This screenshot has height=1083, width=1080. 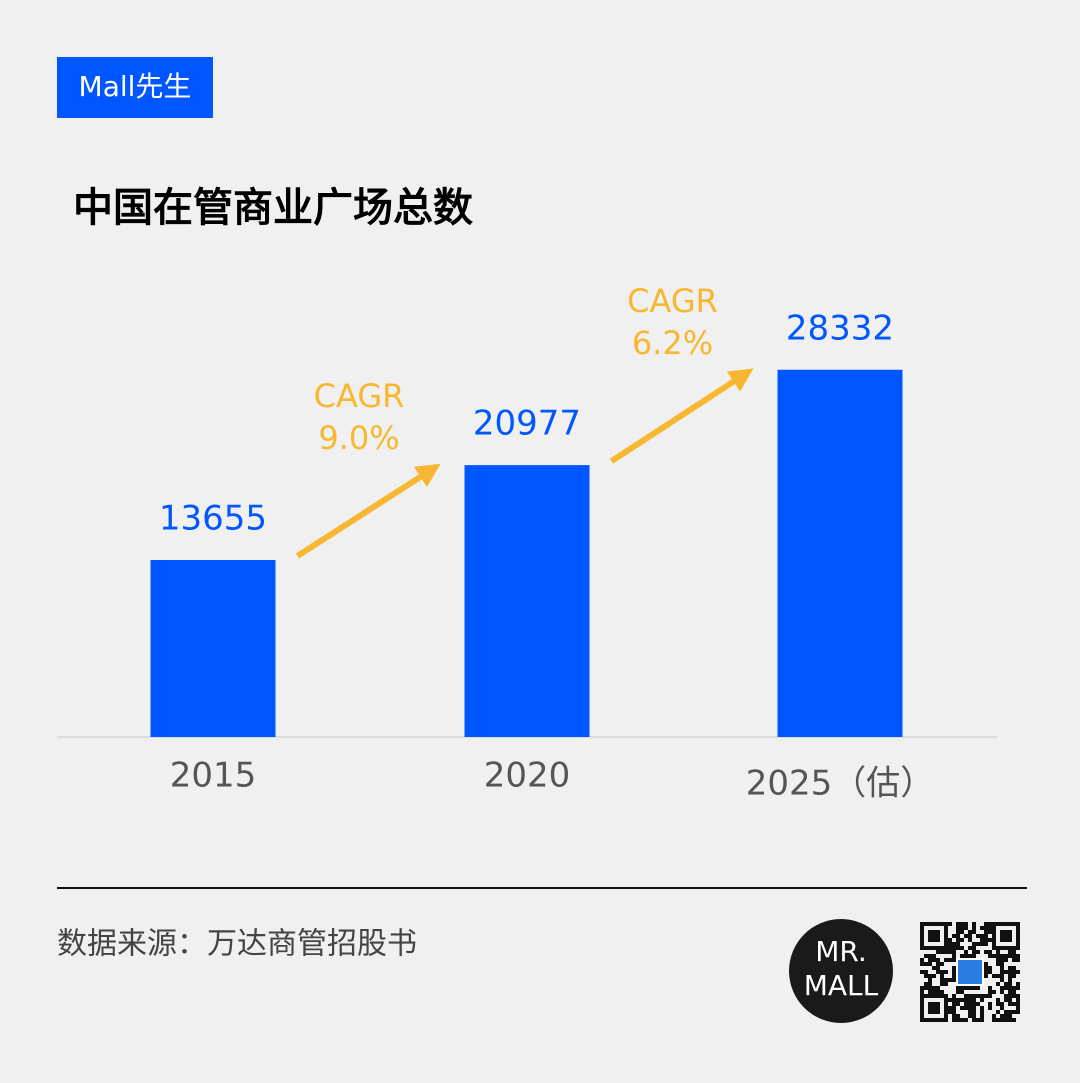 What do you see at coordinates (841, 951) in the screenshot?
I see `logo-text: MR.` at bounding box center [841, 951].